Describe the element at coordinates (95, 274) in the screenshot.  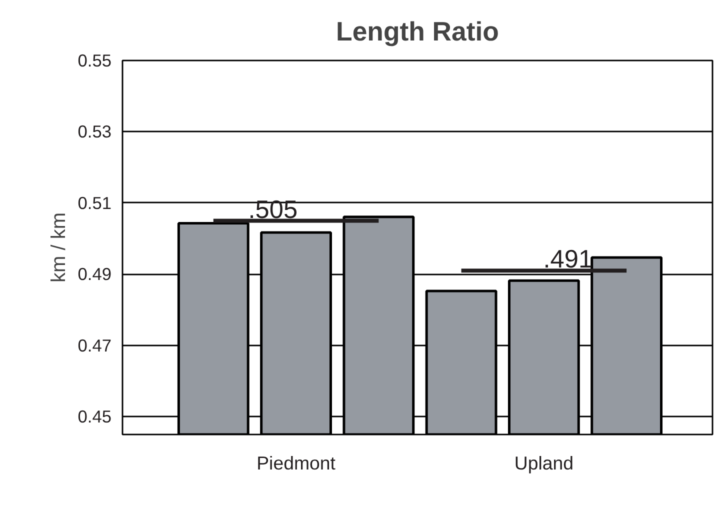
I see `y-tick-label: 0.49` at that location.